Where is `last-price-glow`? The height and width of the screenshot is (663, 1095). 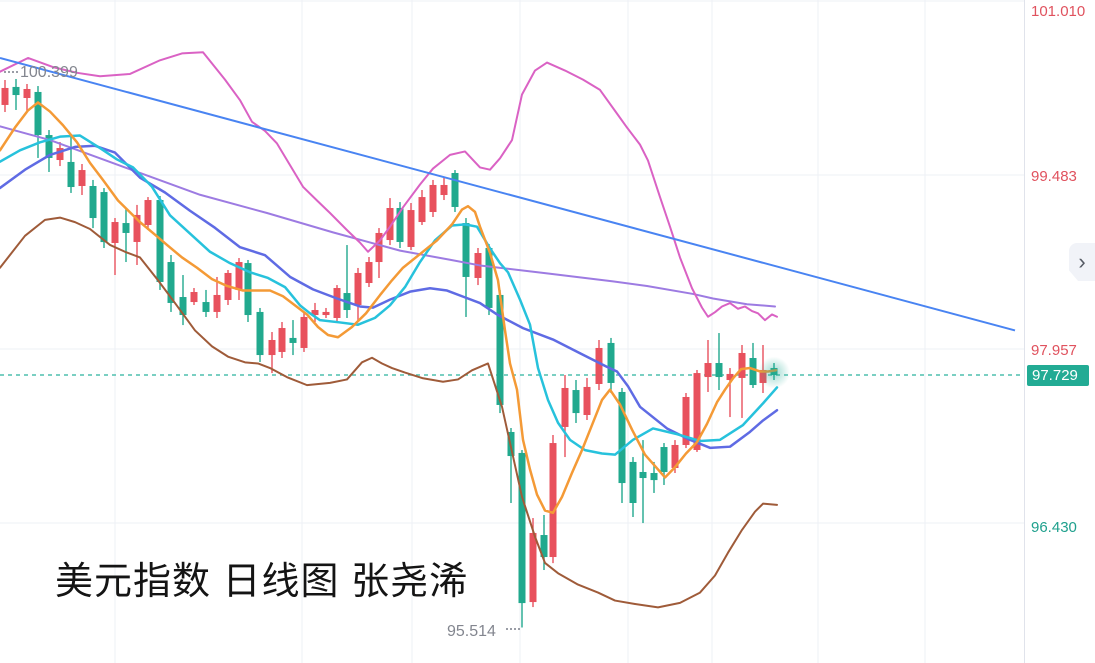
last-price-glow is located at coordinates (774, 372).